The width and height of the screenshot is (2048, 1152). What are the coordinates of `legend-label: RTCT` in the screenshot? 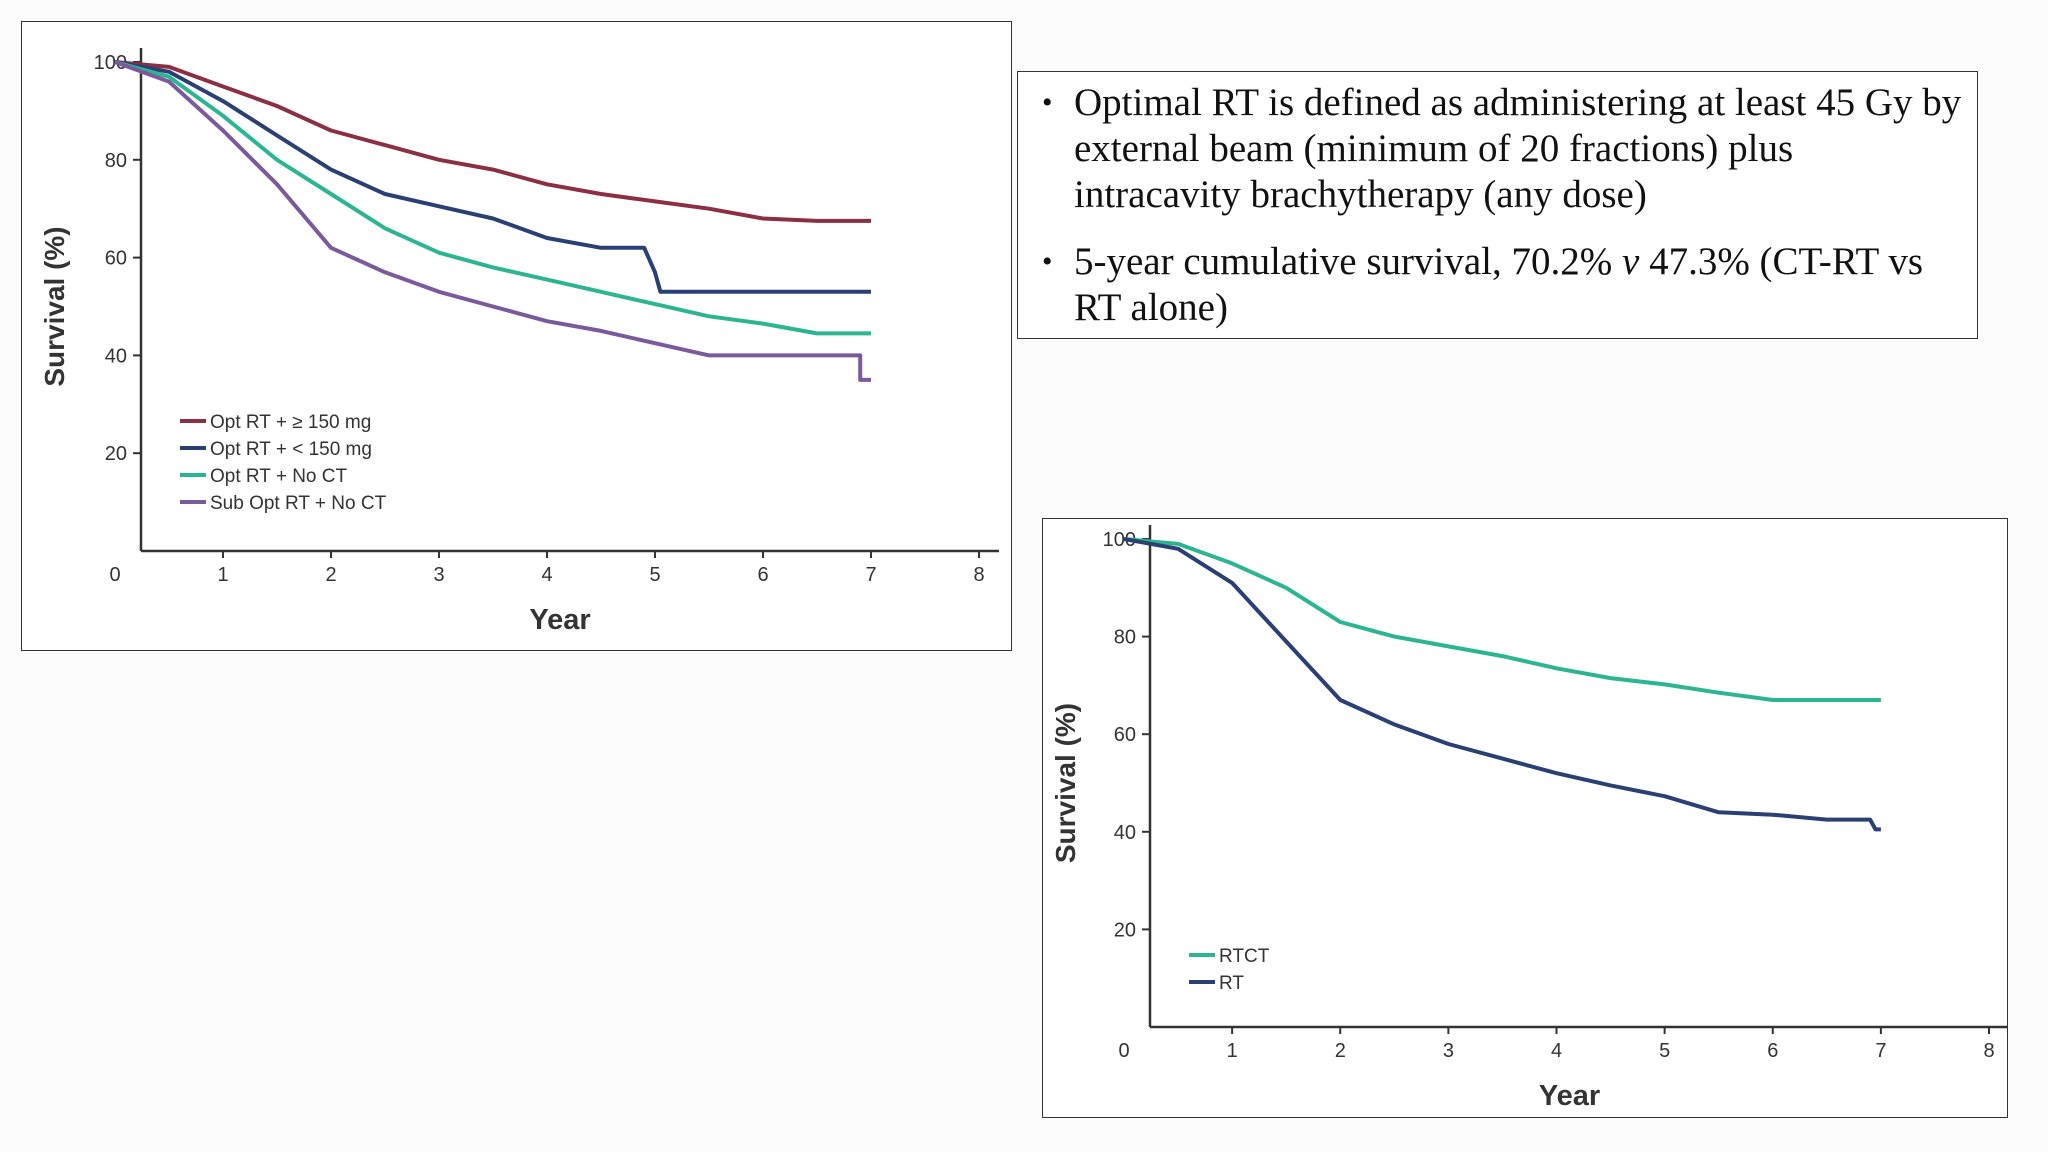 It's located at (1244, 956).